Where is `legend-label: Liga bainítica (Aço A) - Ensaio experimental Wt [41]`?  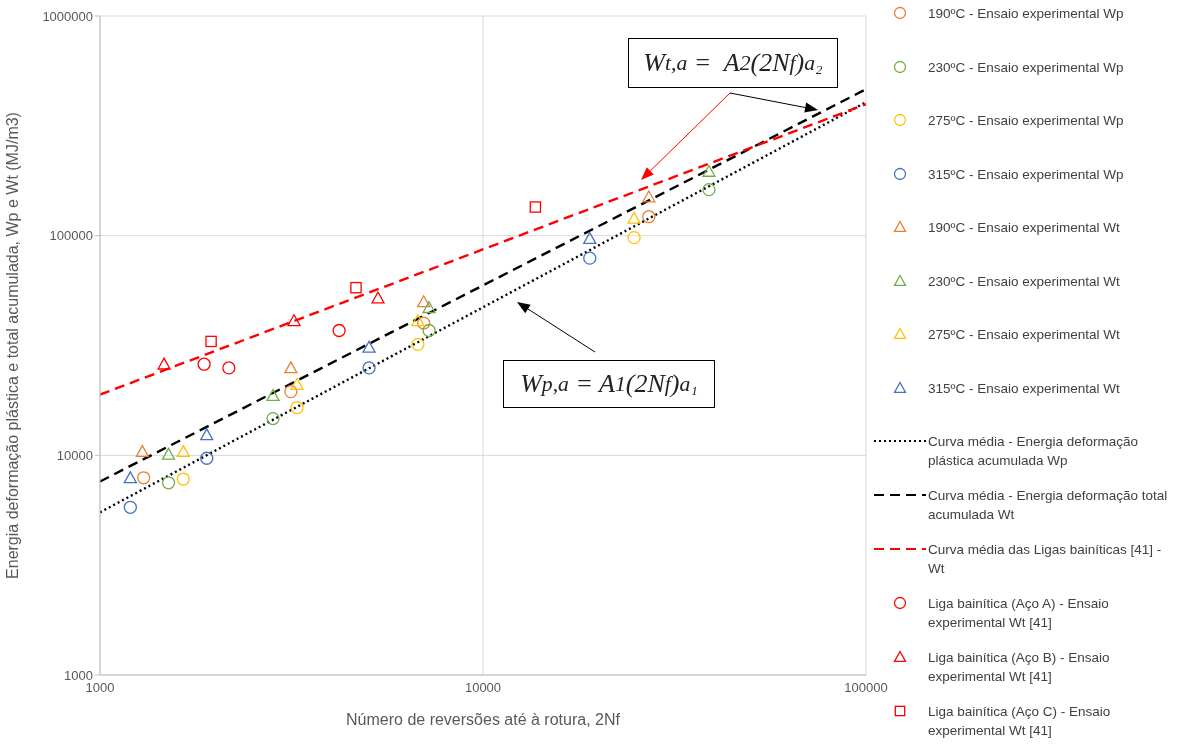 legend-label: Liga bainítica (Aço A) - Ensaio experimental Wt [41] is located at coordinates (1019, 613).